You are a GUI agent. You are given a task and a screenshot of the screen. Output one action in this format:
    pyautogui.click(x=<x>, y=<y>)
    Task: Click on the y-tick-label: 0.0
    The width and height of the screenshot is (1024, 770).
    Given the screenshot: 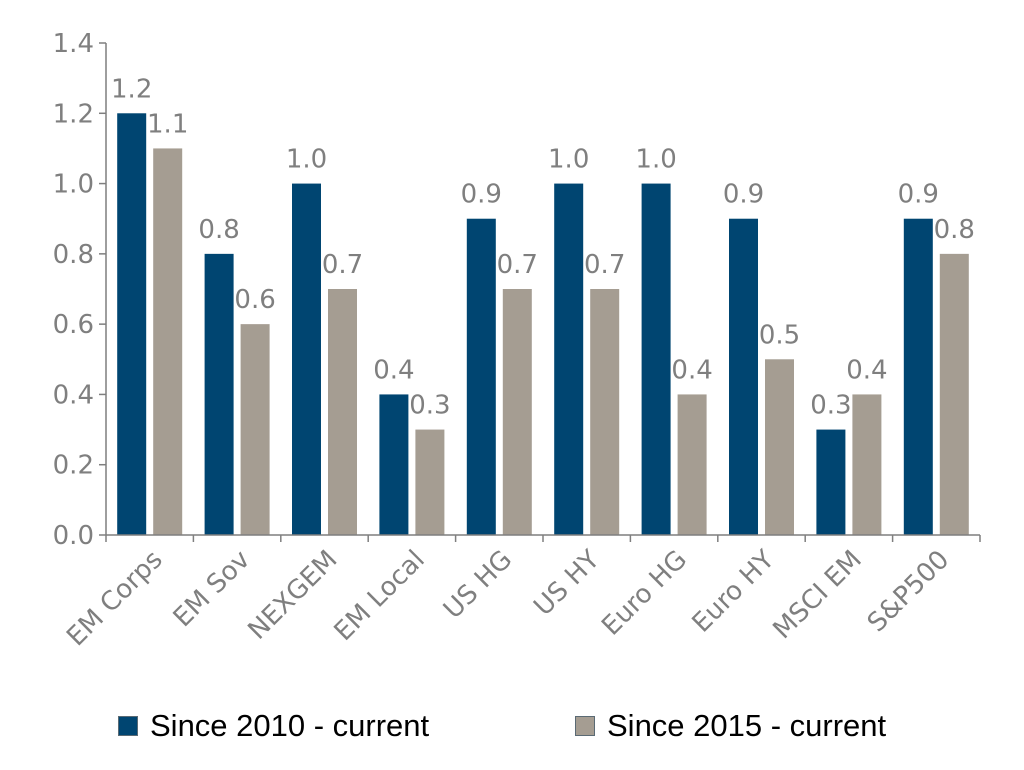 What is the action you would take?
    pyautogui.click(x=73, y=536)
    